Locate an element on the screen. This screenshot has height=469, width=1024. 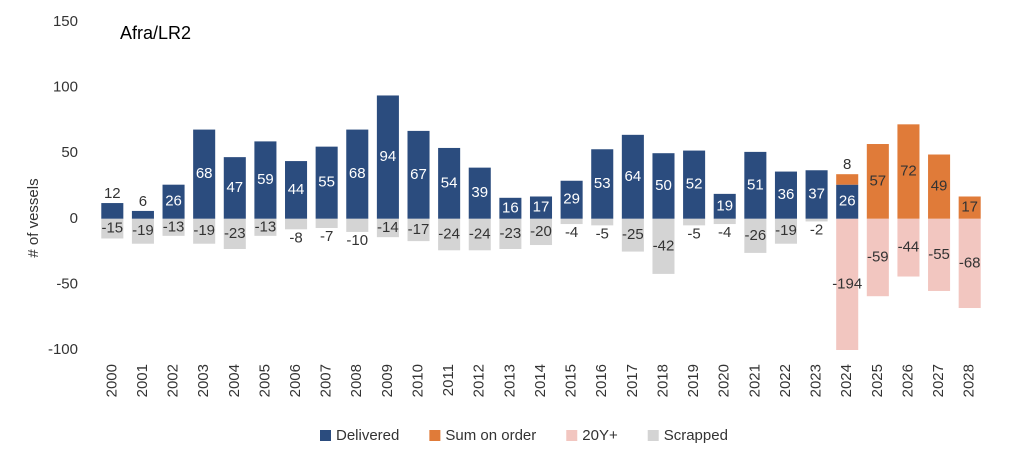
value-label: 68 is located at coordinates (357, 173).